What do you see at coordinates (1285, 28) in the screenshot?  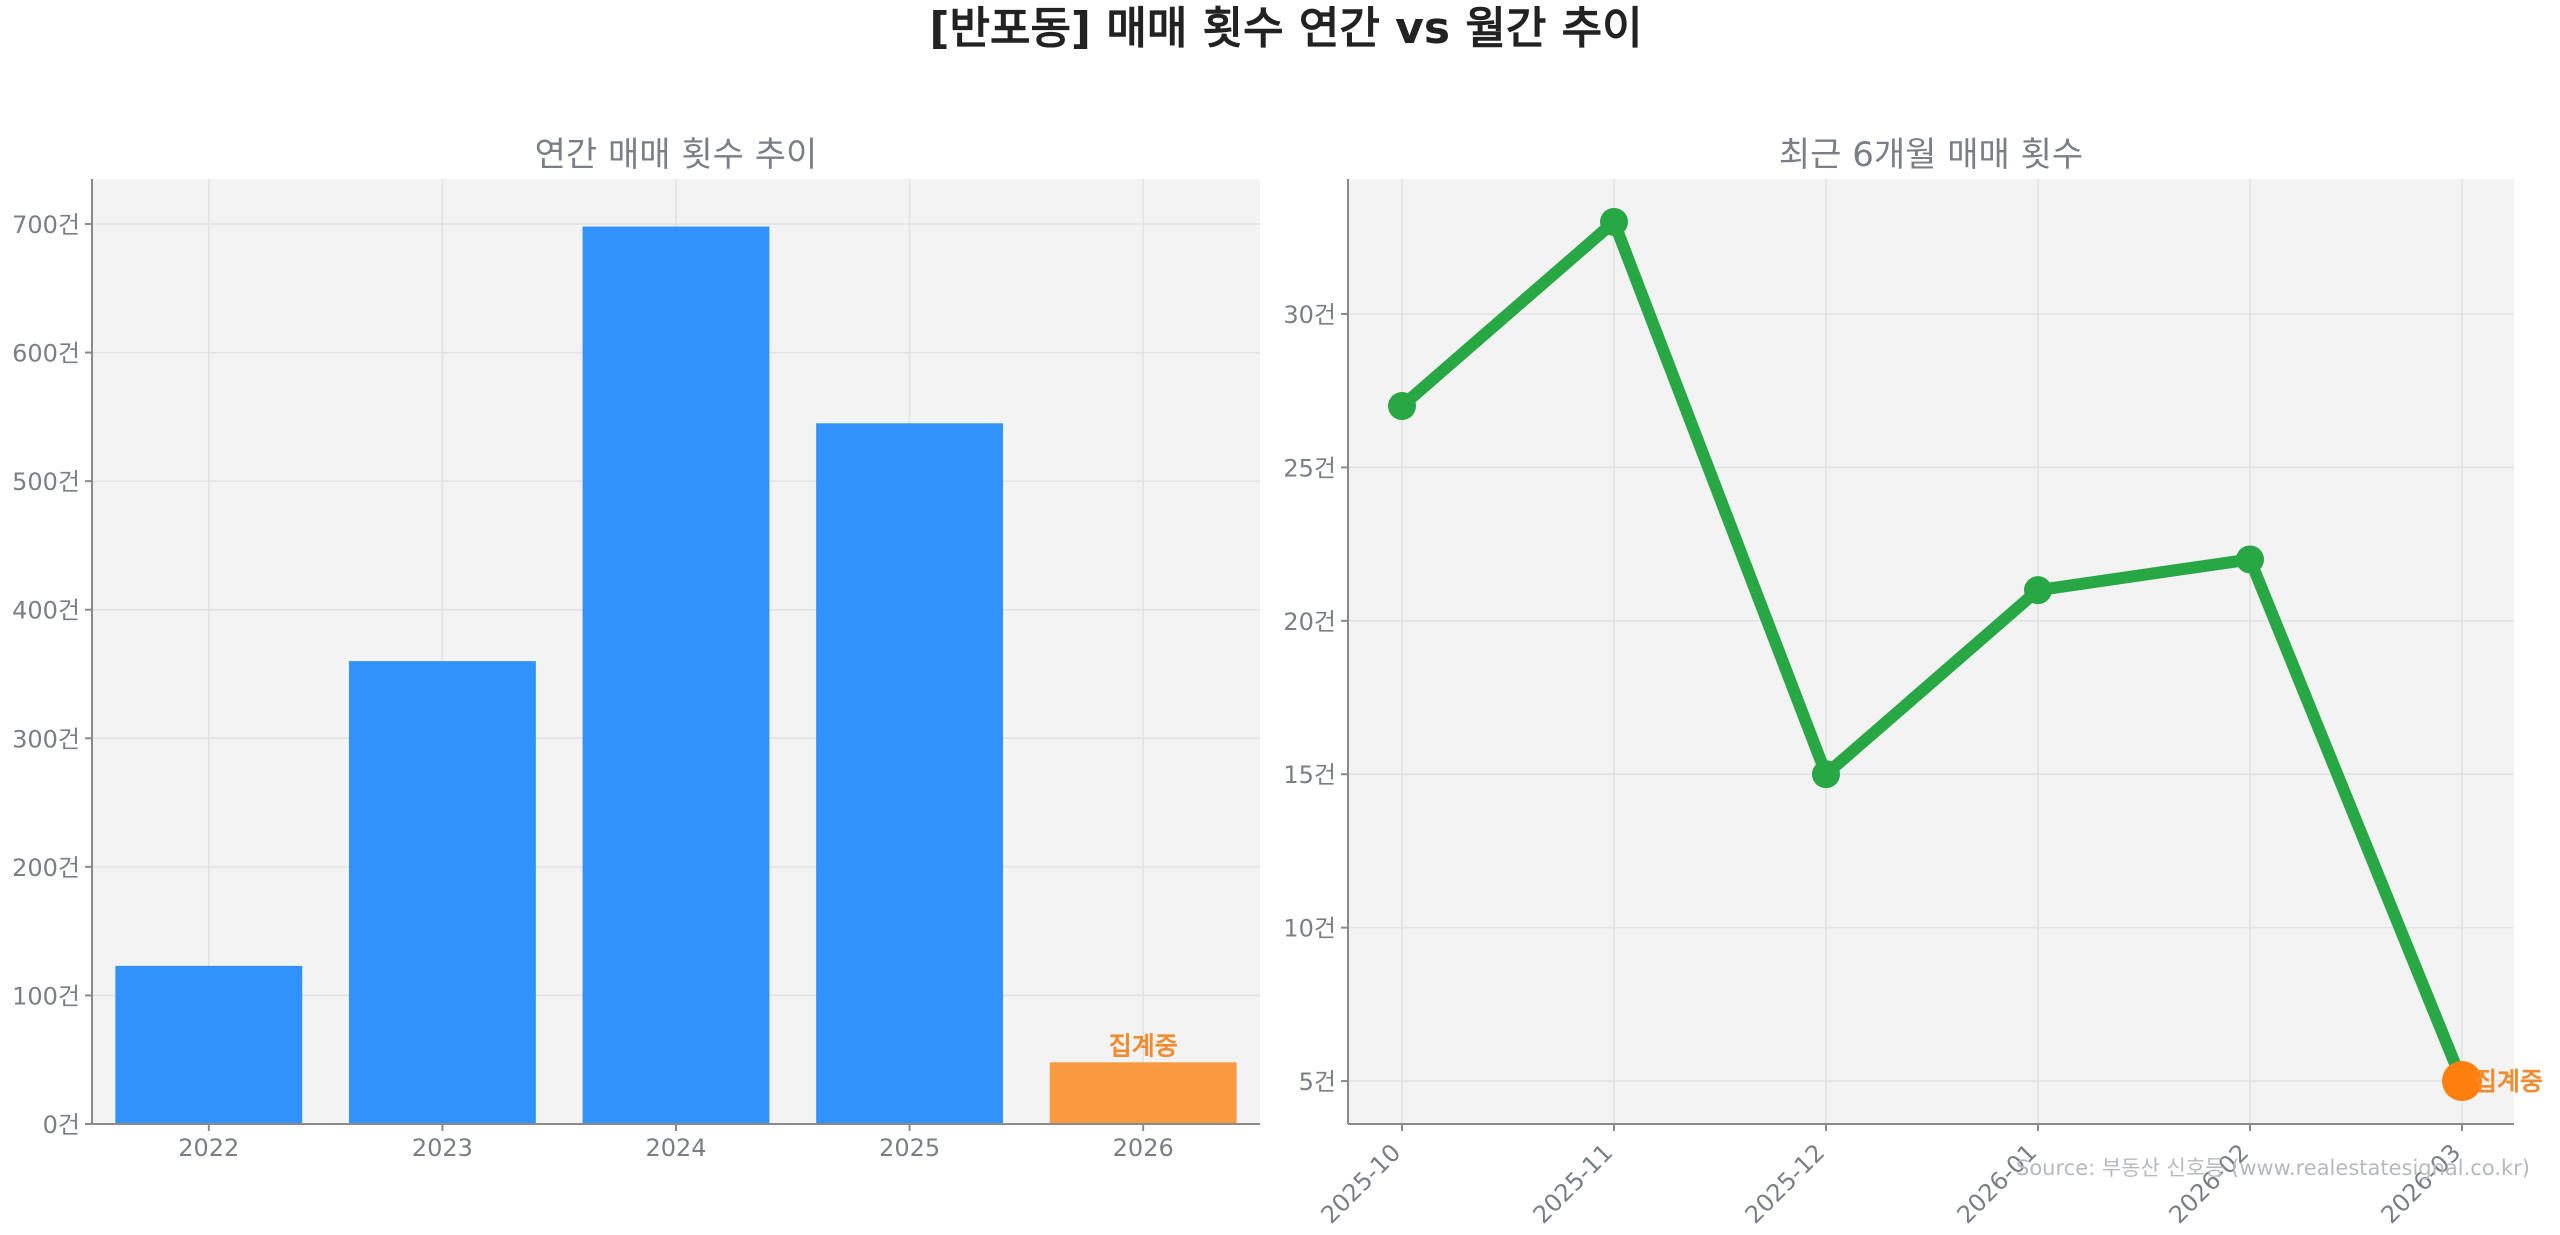 I see `figure-title: [반포동] 매매 횟수 연간 vs 월간 추이` at bounding box center [1285, 28].